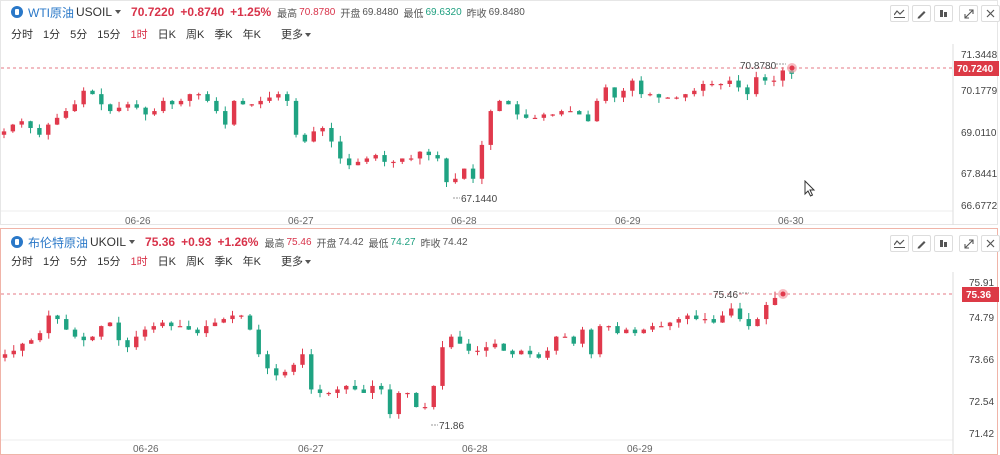  What do you see at coordinates (980, 294) in the screenshot?
I see `last-price-tag` at bounding box center [980, 294].